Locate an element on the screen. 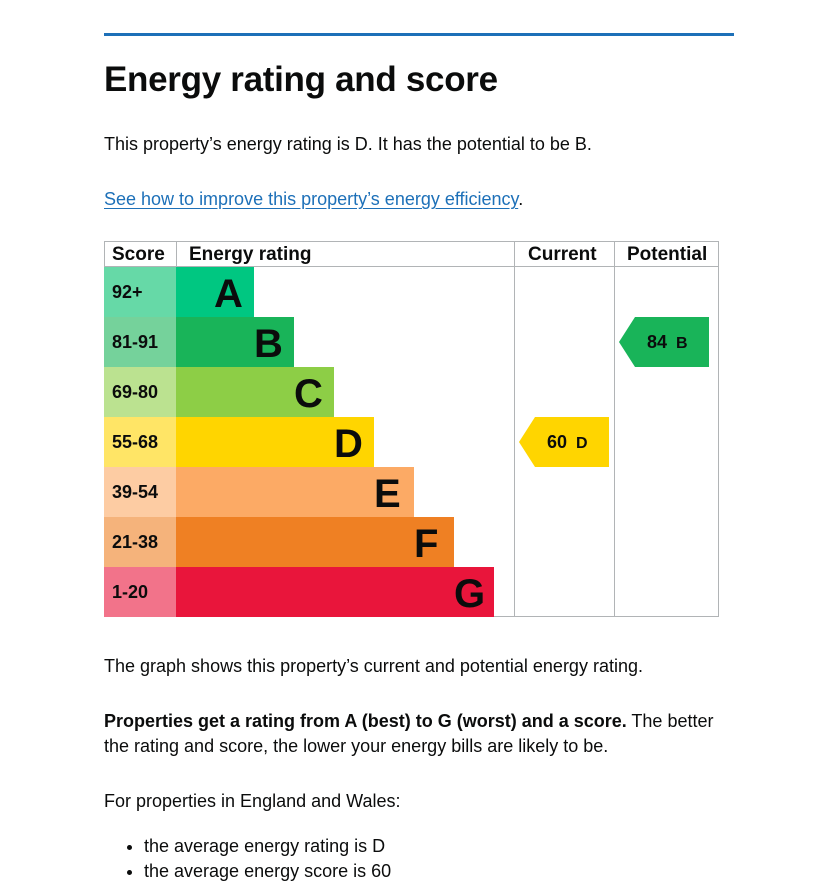  header-potential: Potential is located at coordinates (667, 254).